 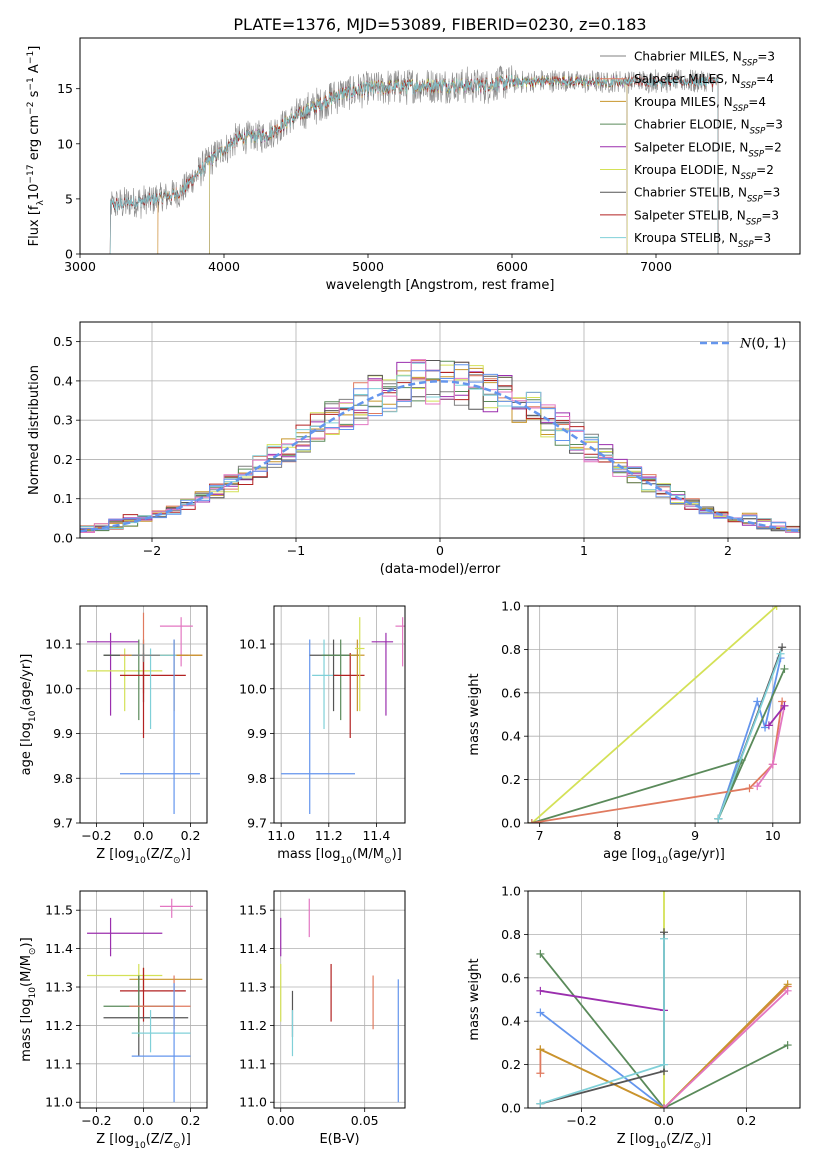 I want to click on y-tick-label: 11.1, so click(x=59, y=1063).